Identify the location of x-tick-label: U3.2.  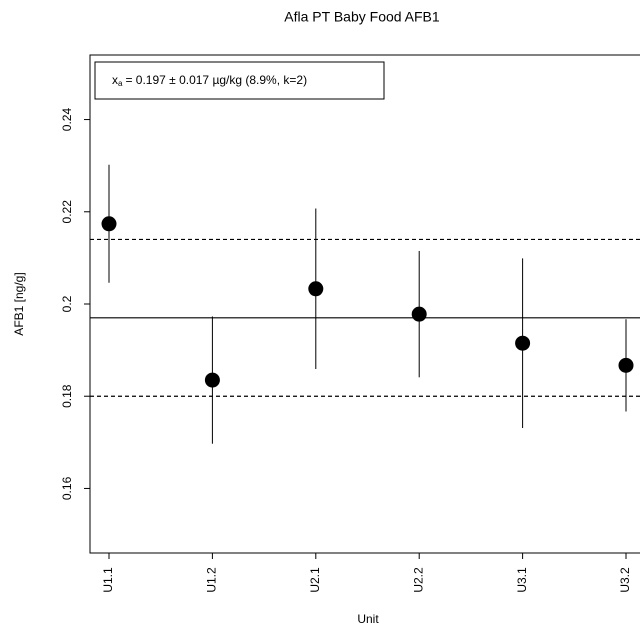
(625, 580).